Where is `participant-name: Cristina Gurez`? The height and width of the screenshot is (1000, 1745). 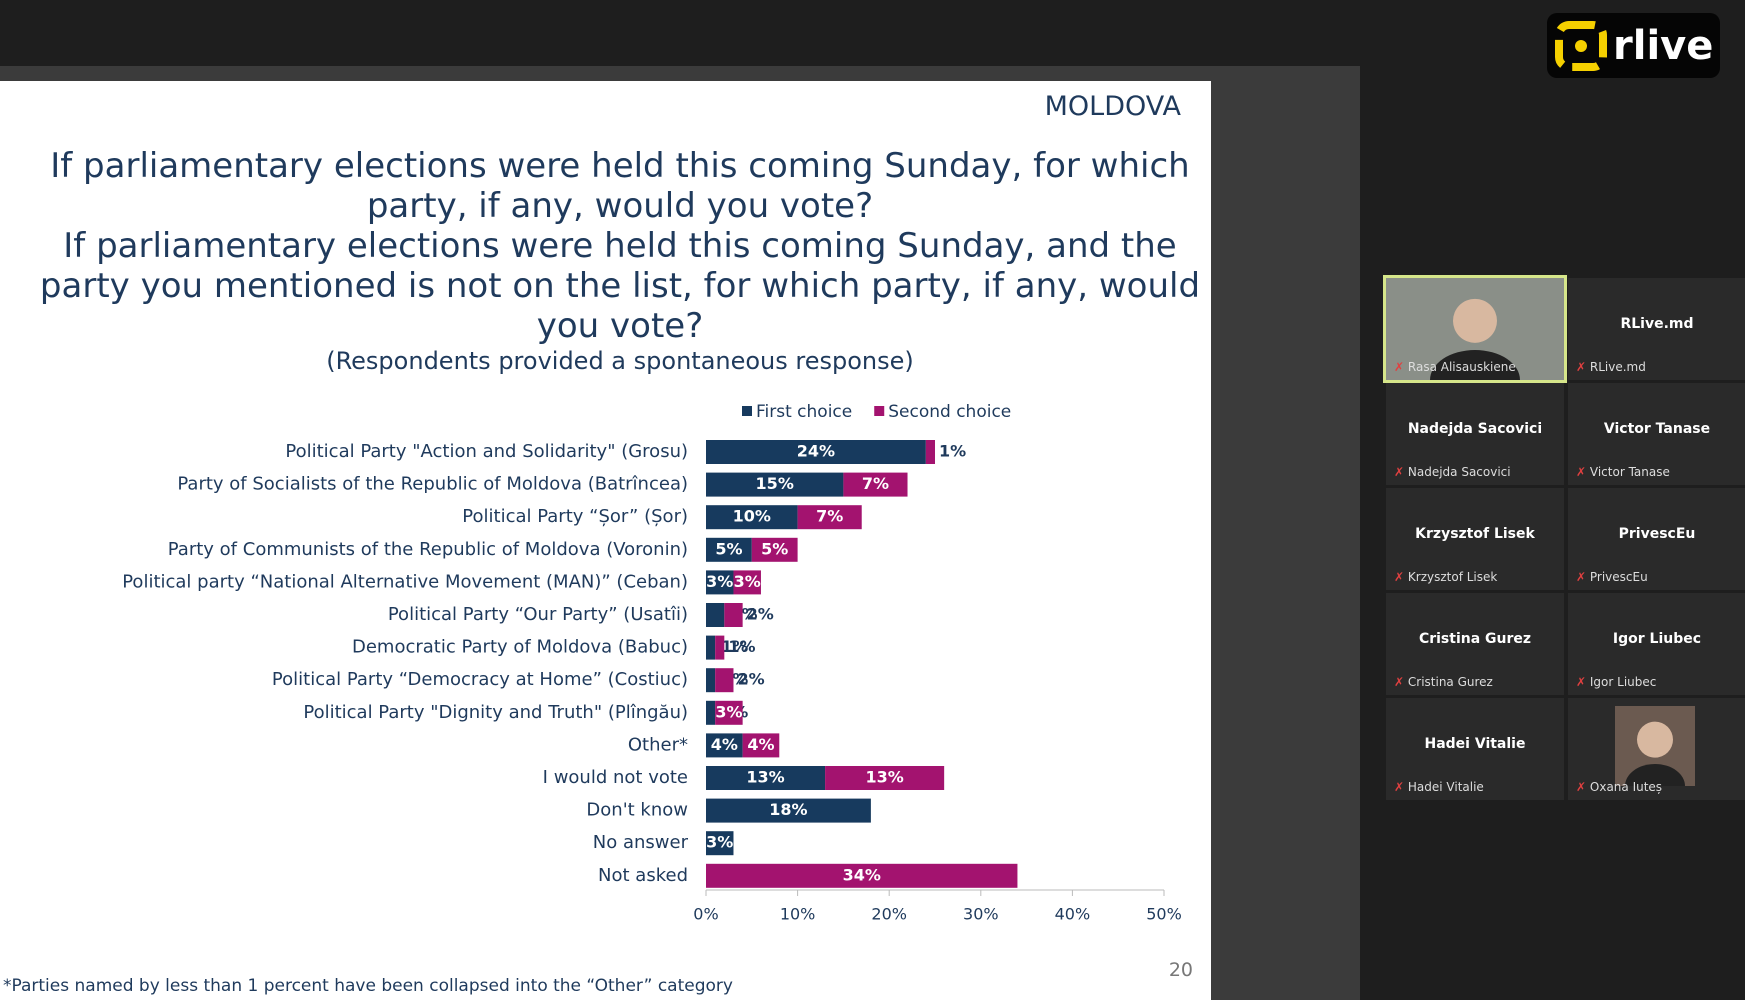 participant-name: Cristina Gurez is located at coordinates (1475, 639).